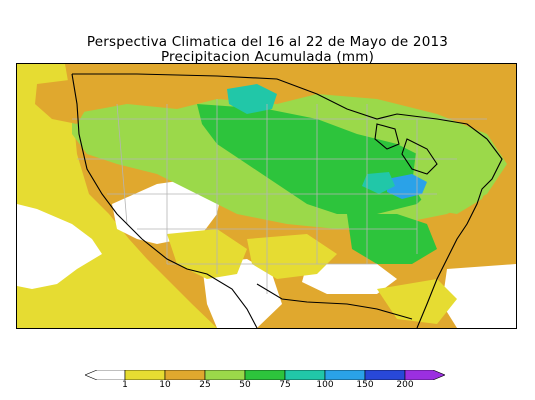  What do you see at coordinates (349, 279) in the screenshot?
I see `dry-region-gulf` at bounding box center [349, 279].